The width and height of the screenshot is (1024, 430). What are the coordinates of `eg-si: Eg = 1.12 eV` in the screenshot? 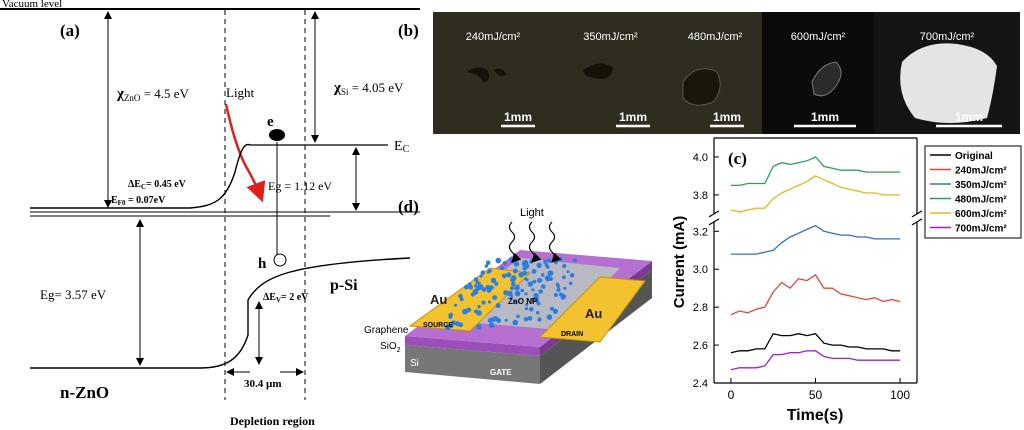 It's located at (300, 186).